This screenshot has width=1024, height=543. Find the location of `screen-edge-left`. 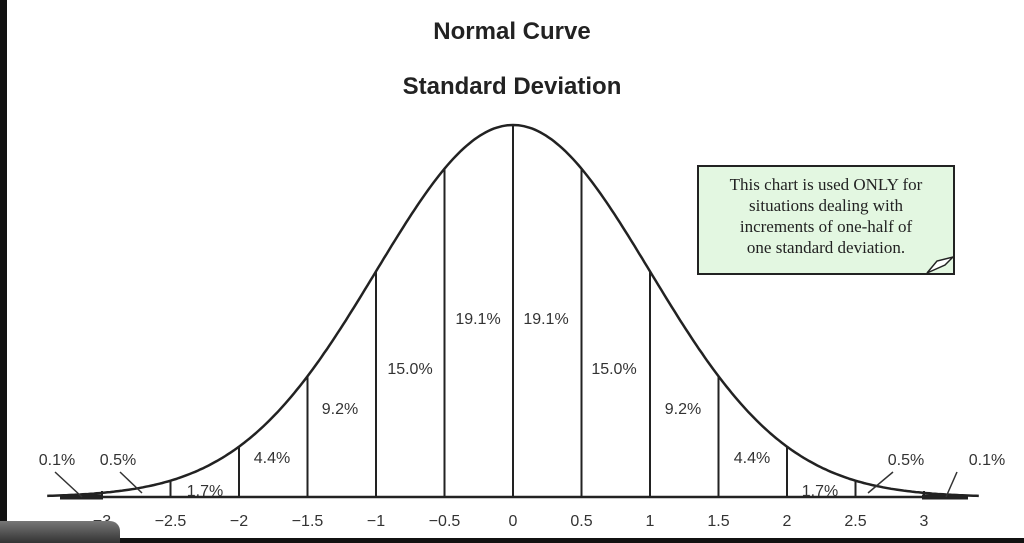

screen-edge-left is located at coordinates (3, 271).